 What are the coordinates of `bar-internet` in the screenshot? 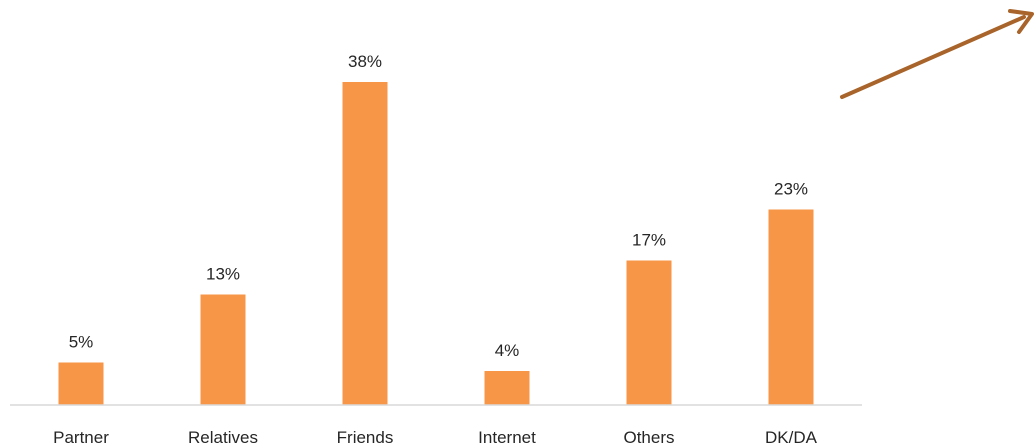 It's located at (507, 388).